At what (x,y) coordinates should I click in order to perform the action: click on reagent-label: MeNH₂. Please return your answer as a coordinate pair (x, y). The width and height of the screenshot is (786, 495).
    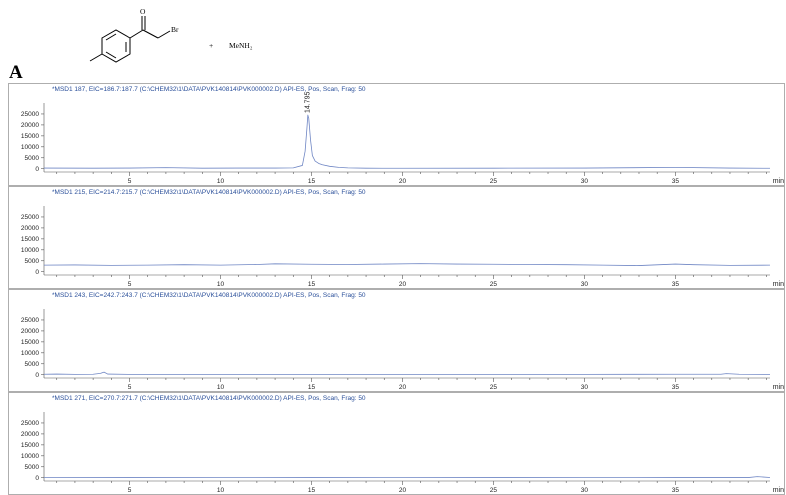
    Looking at the image, I should click on (241, 45).